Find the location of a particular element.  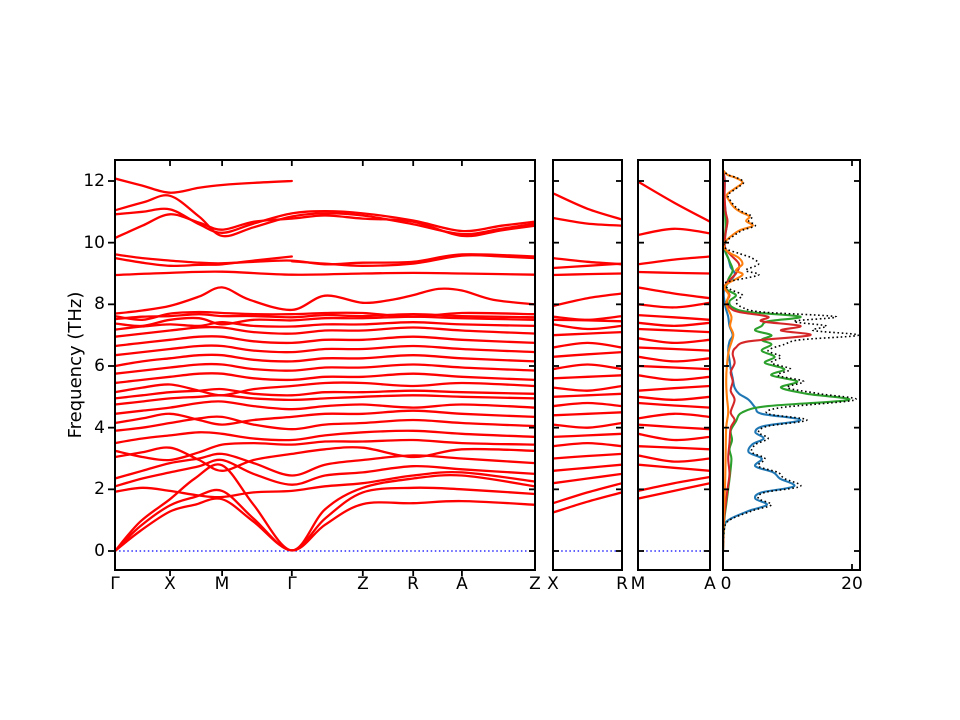

y-tick-label-10: 10 is located at coordinates (94, 243).